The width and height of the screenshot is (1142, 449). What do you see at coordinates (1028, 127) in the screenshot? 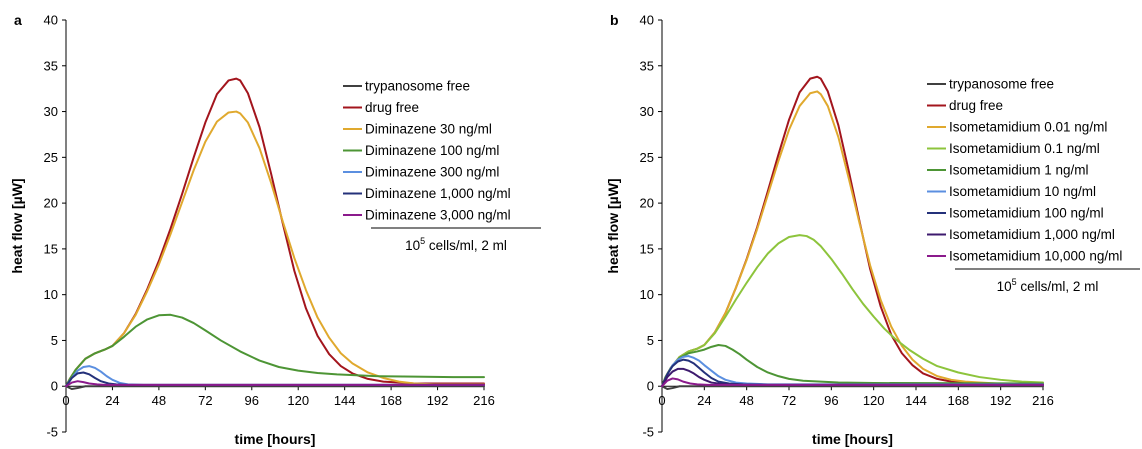
I see `legend-label: Isometamidium 0.01 ng/ml` at bounding box center [1028, 127].